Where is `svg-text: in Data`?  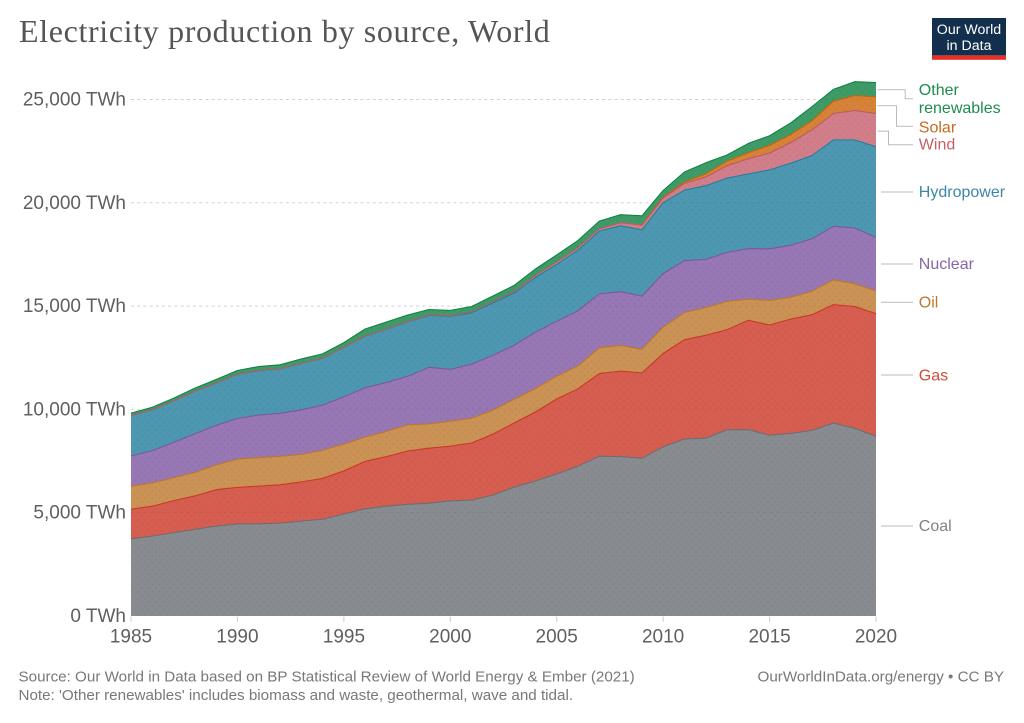 svg-text: in Data is located at coordinates (969, 46).